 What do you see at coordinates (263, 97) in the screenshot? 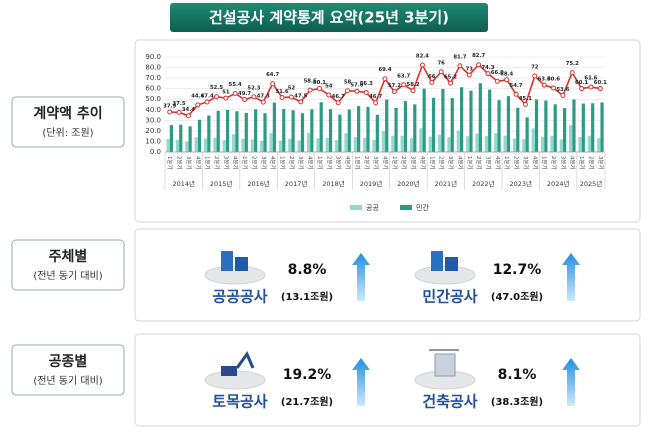
I see `data-label: 47.3` at bounding box center [263, 97].